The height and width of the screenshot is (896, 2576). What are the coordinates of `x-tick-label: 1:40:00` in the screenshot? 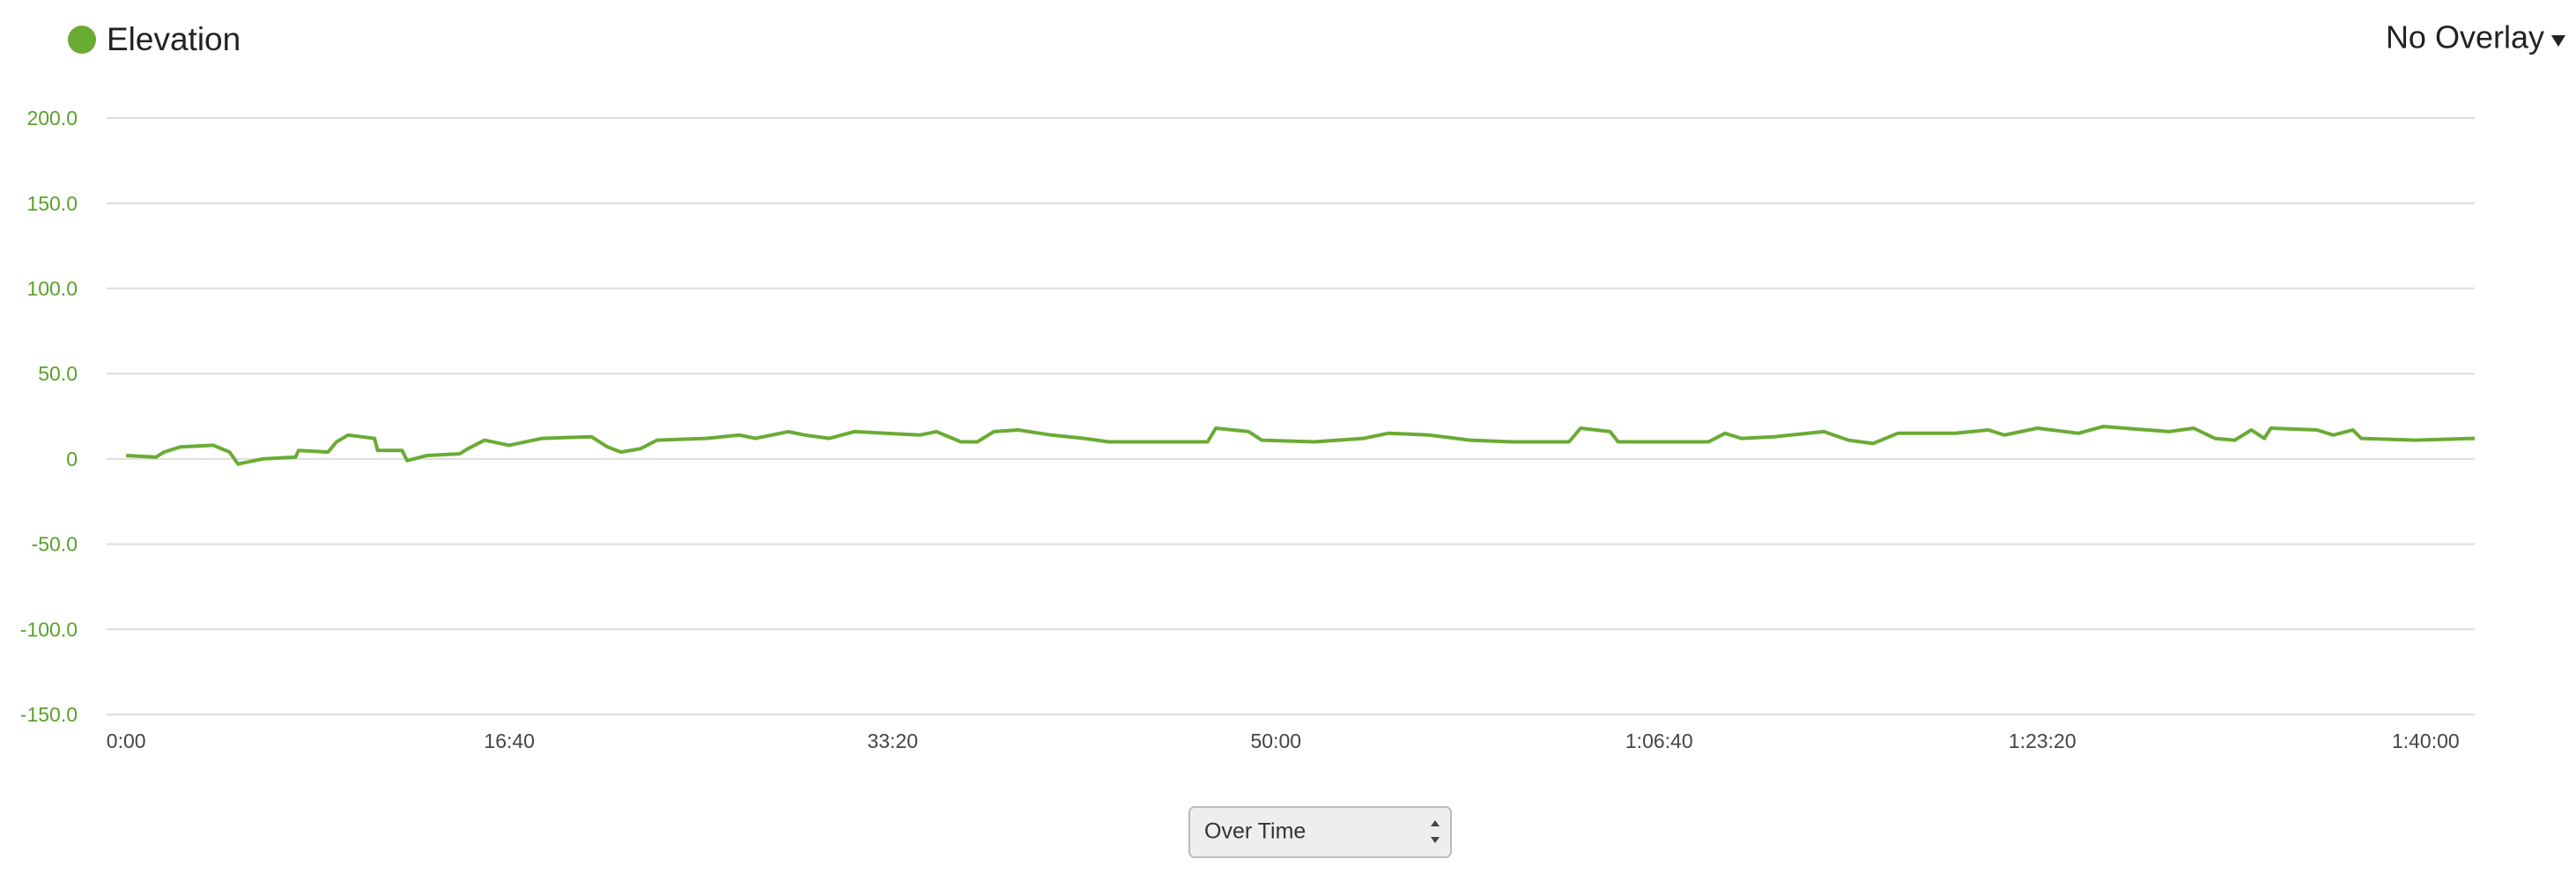 It's located at (2426, 740).